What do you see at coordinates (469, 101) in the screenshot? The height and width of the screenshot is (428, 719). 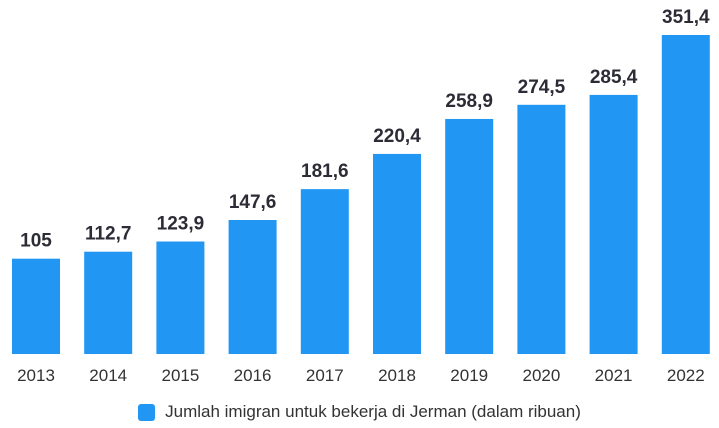 I see `value-label-2019: 258,9` at bounding box center [469, 101].